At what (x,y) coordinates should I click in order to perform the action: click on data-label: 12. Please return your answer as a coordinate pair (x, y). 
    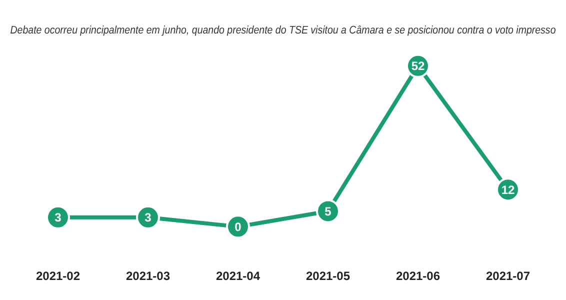
    Looking at the image, I should click on (508, 189).